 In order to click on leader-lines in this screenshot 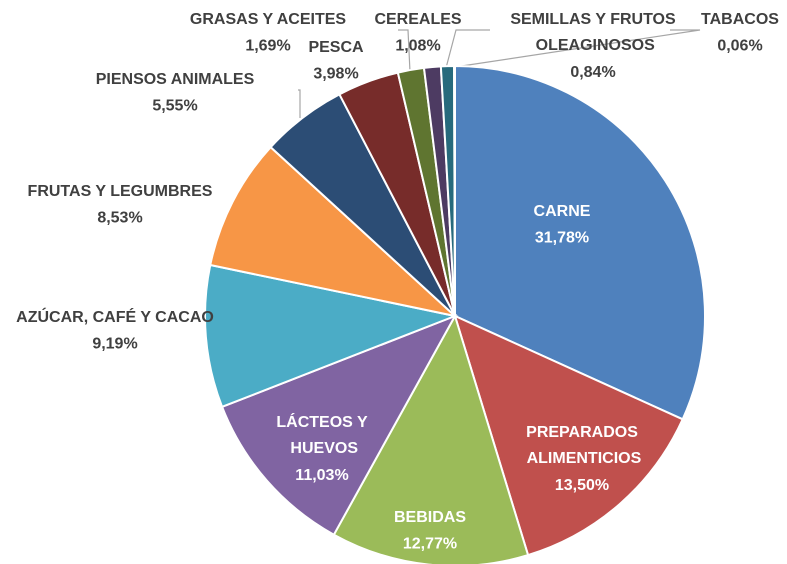, I will do `click(499, 73)`.